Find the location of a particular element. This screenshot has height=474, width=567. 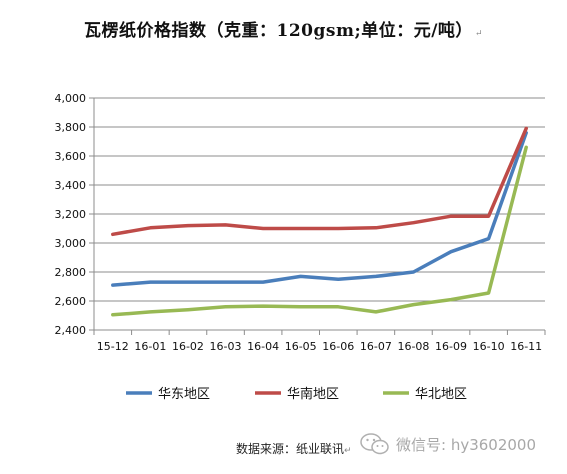

x-tick-label: 16-05 is located at coordinates (301, 346).